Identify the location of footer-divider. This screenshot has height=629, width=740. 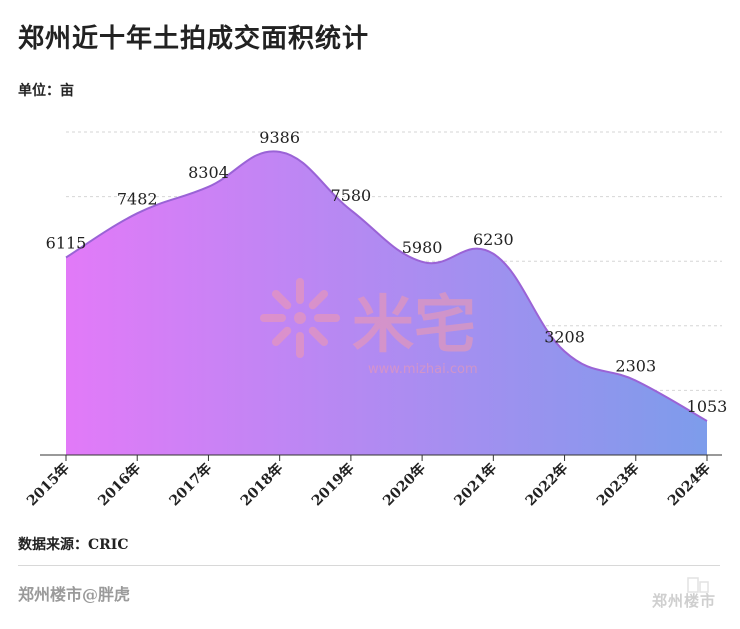
(369, 565).